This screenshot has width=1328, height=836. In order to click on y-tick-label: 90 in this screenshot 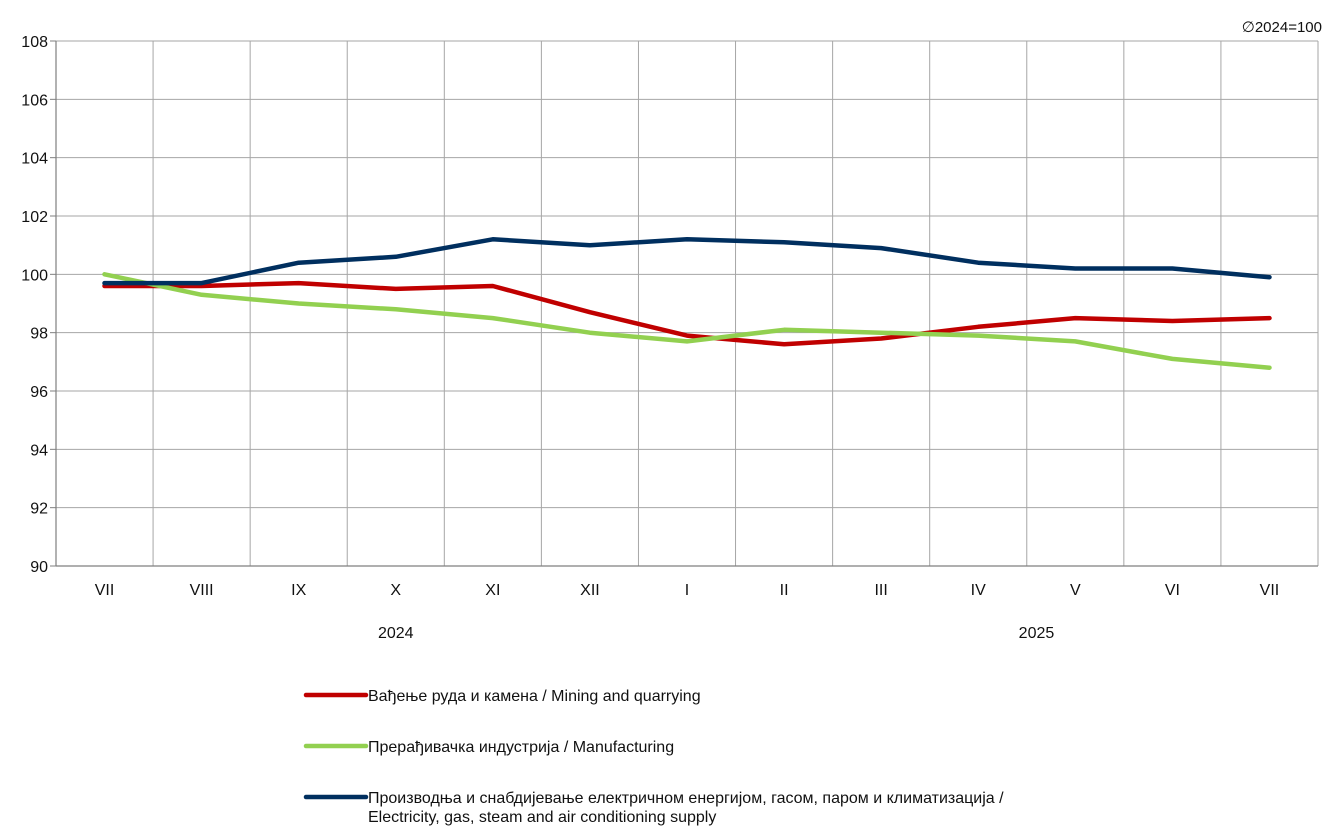, I will do `click(39, 567)`.